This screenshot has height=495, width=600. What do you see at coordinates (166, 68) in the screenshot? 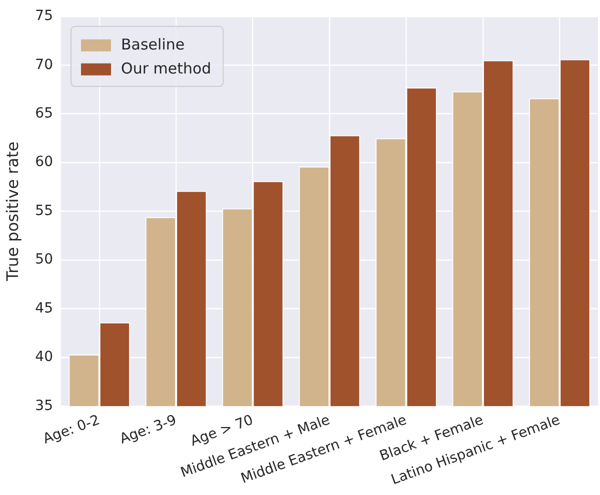
I see `legend-label: Our method` at bounding box center [166, 68].